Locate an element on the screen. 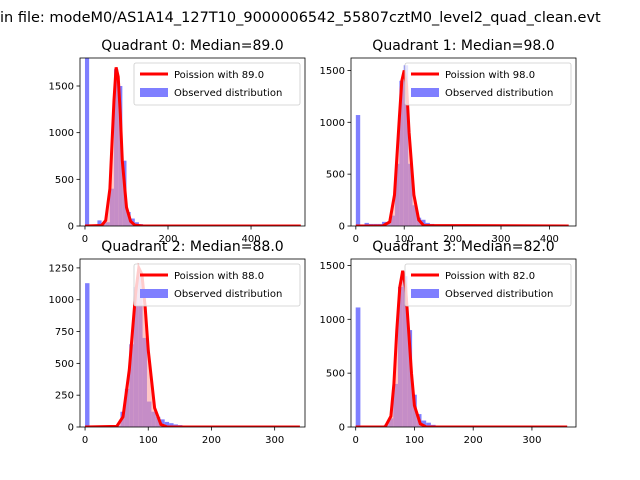  legend-fit-label: Poission with 98.0 is located at coordinates (490, 75).